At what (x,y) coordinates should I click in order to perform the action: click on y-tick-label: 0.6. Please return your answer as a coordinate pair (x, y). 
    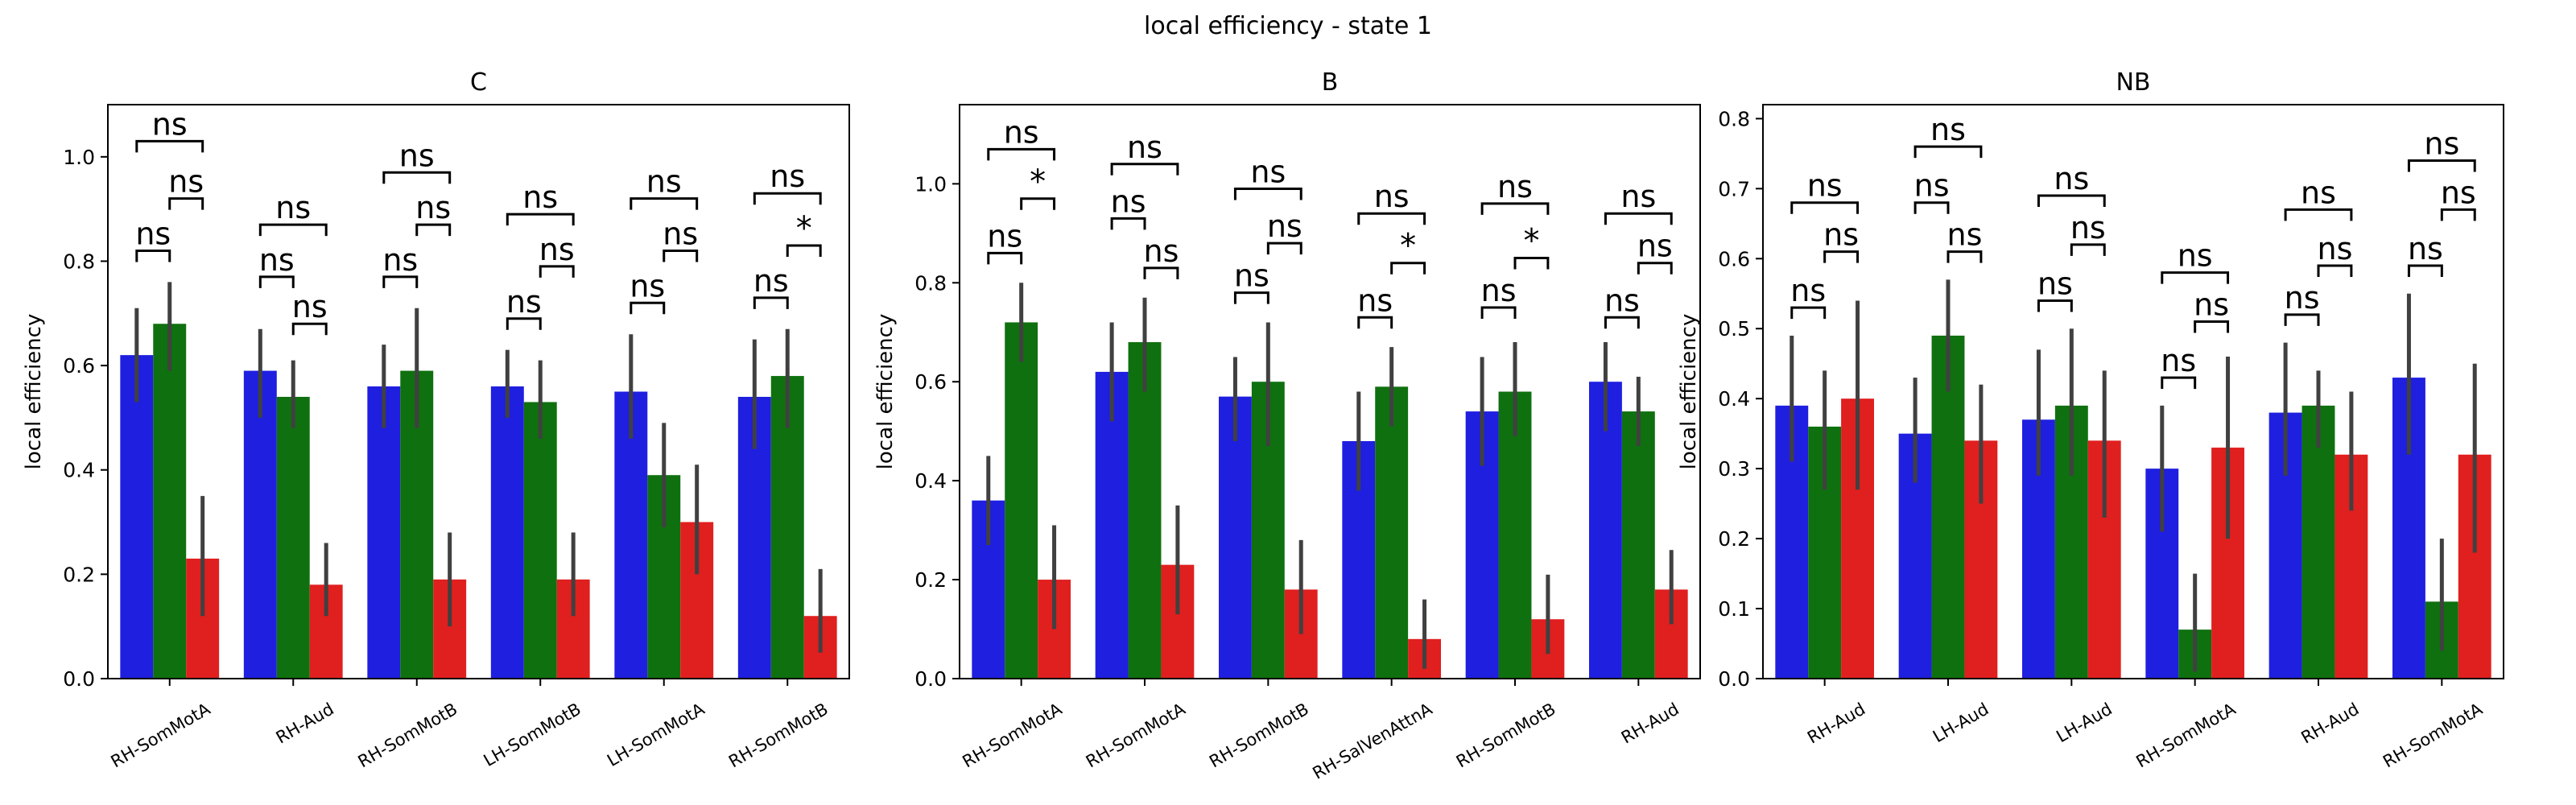
    Looking at the image, I should click on (1734, 258).